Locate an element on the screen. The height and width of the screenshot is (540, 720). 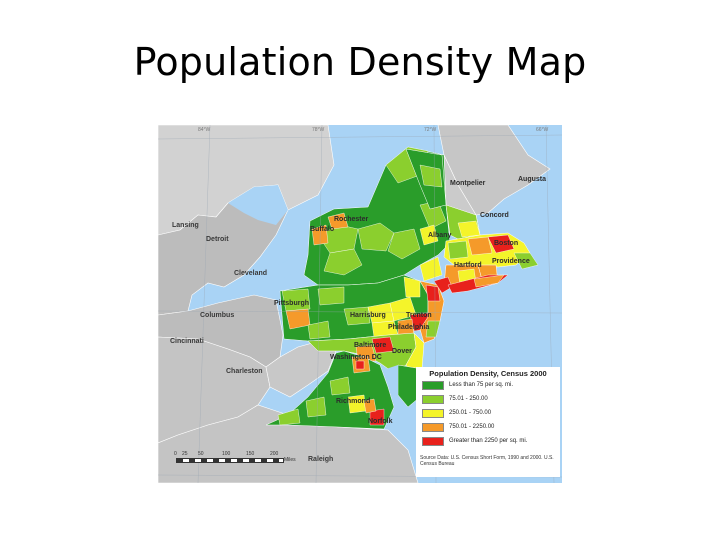
legend-label: 250.01 - 750.00 is located at coordinates (470, 413).